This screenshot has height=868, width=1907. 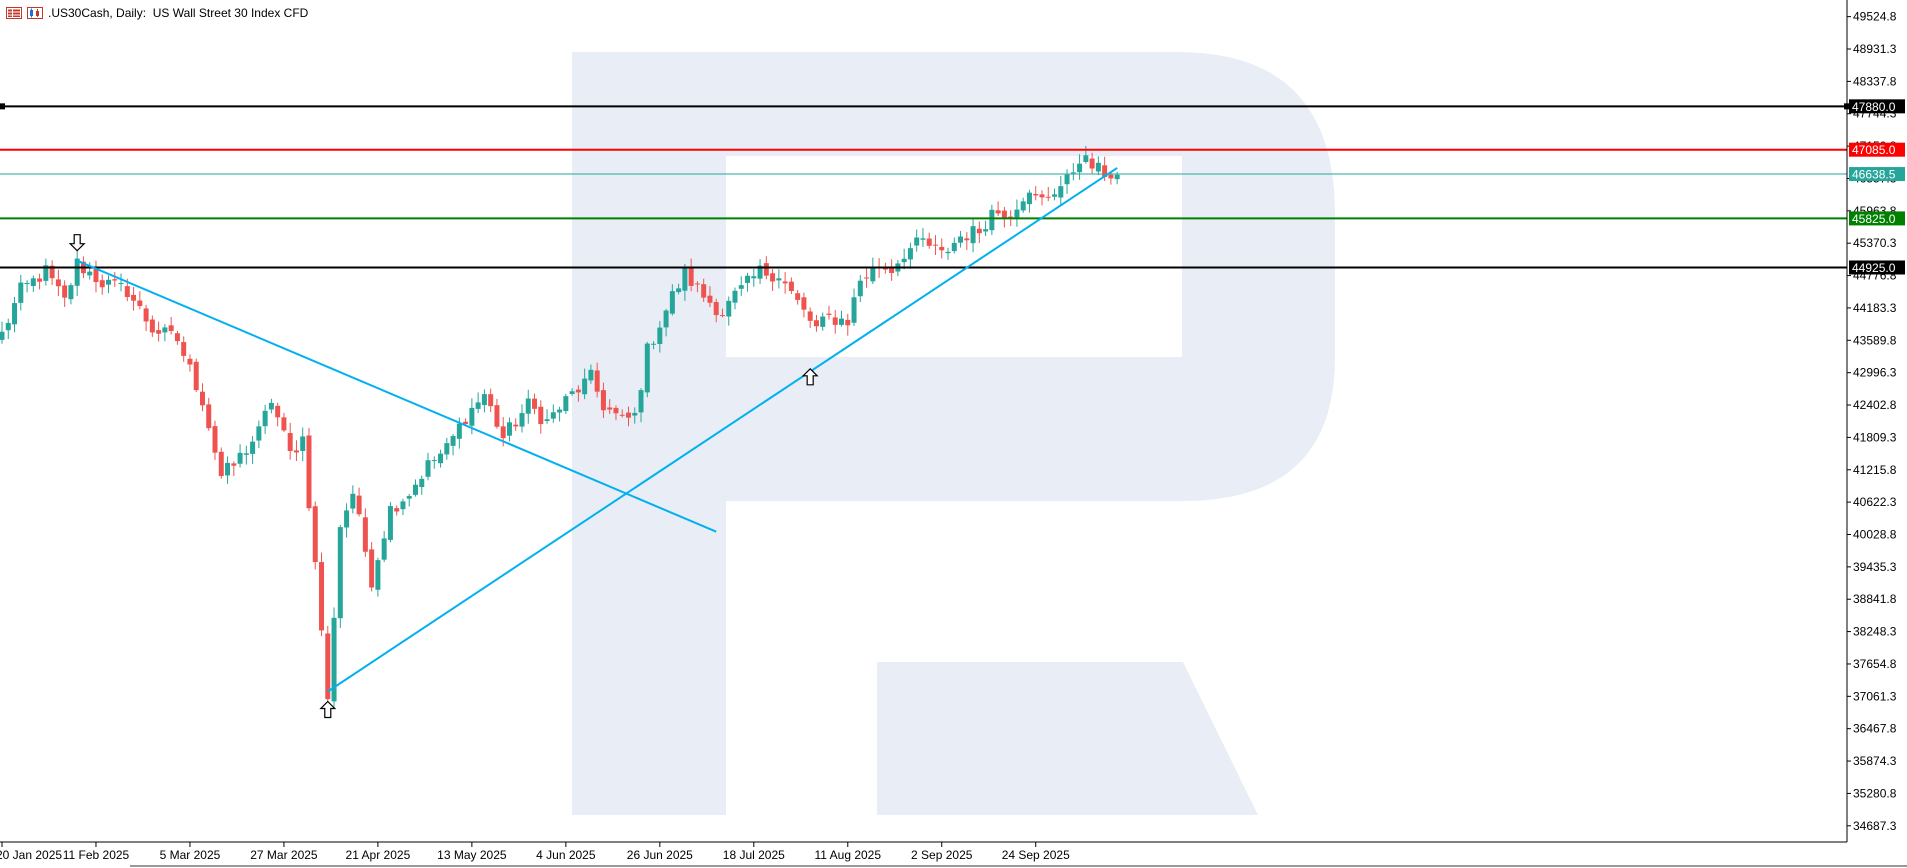 What do you see at coordinates (96, 855) in the screenshot?
I see `x-tick-label: 11 Feb 2025` at bounding box center [96, 855].